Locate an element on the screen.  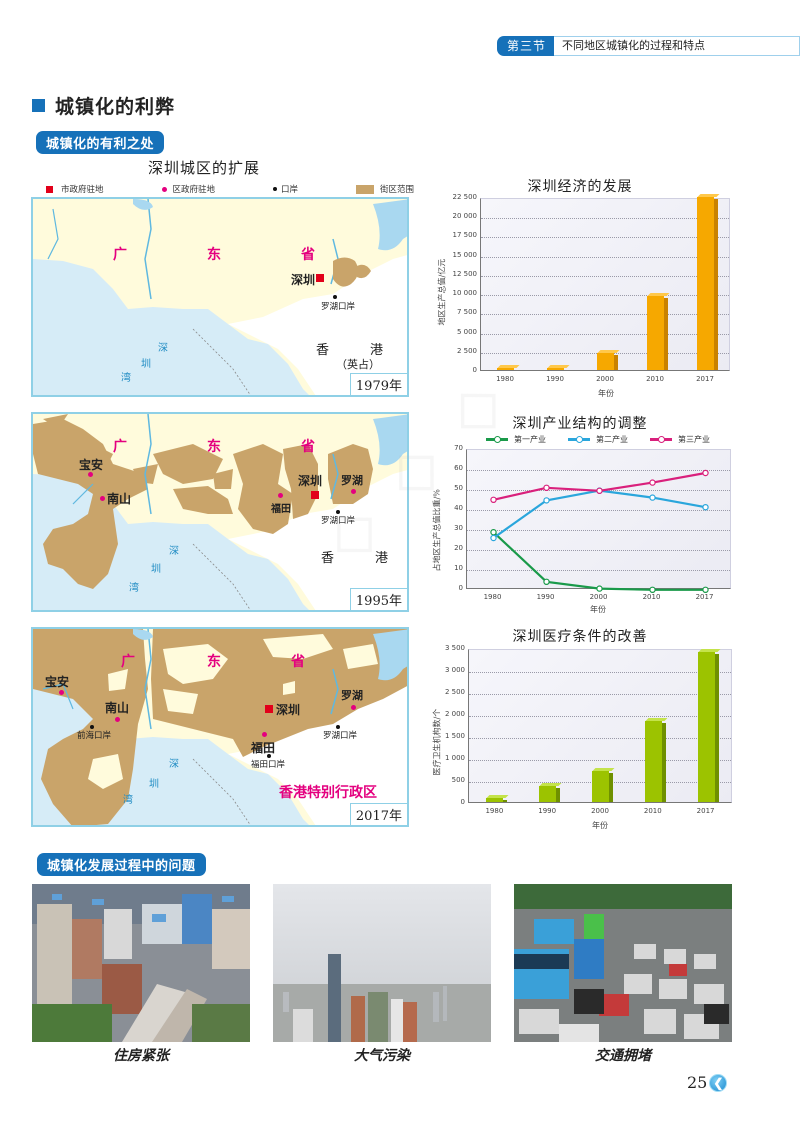
province-label-1: 广 is located at coordinates (128, 662).